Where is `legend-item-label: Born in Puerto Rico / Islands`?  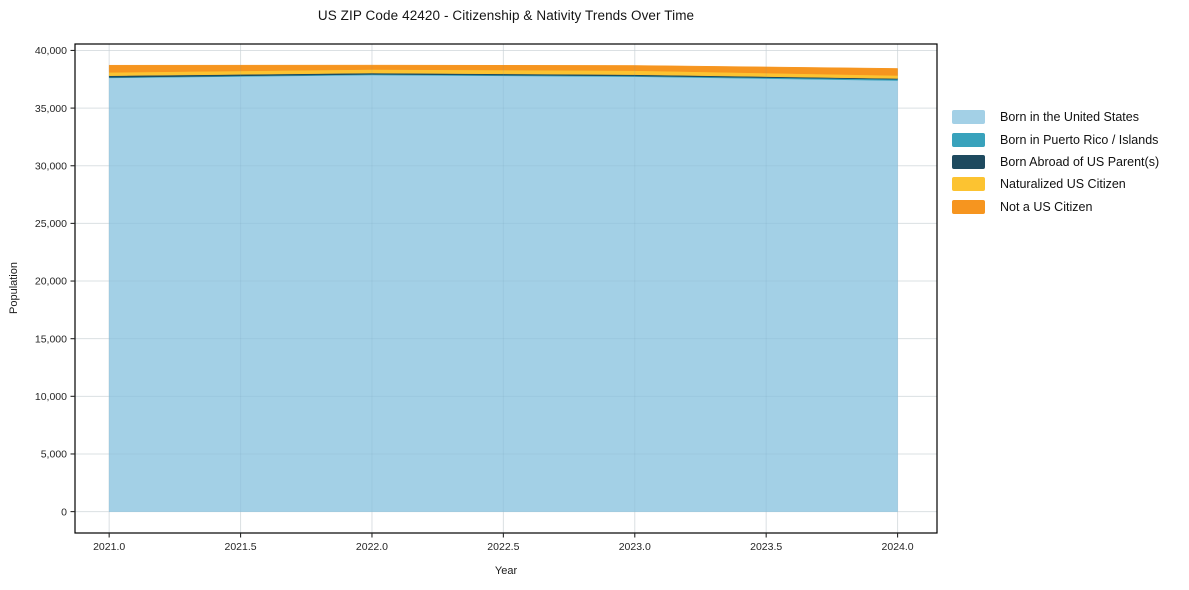
legend-item-label: Born in Puerto Rico / Islands is located at coordinates (1079, 139).